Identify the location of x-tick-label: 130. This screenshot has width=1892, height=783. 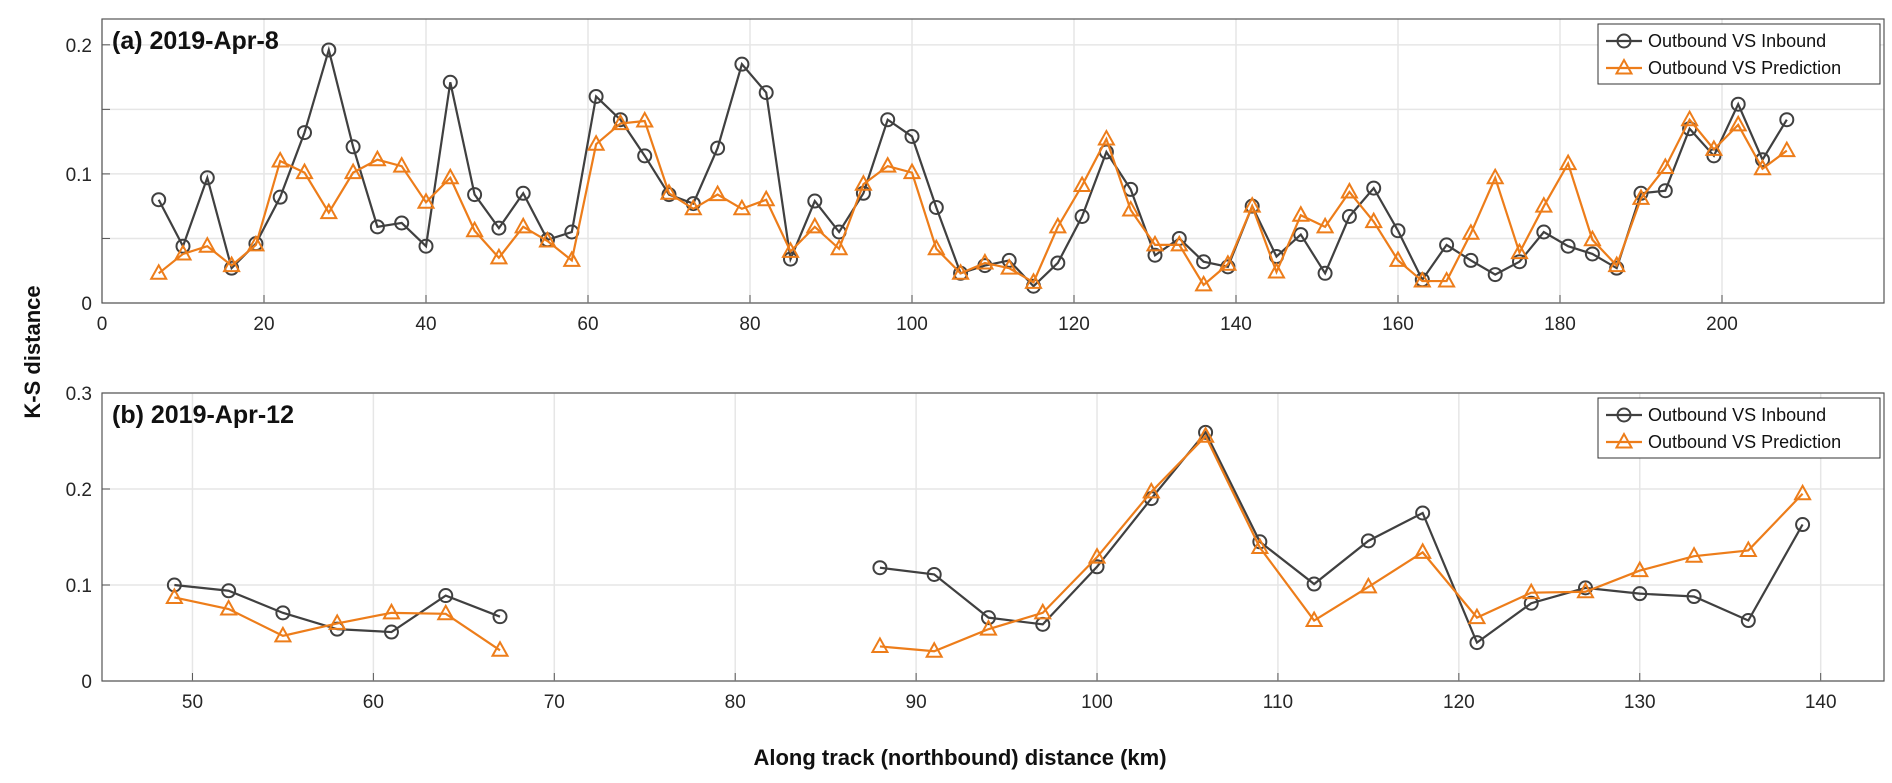
(1640, 702).